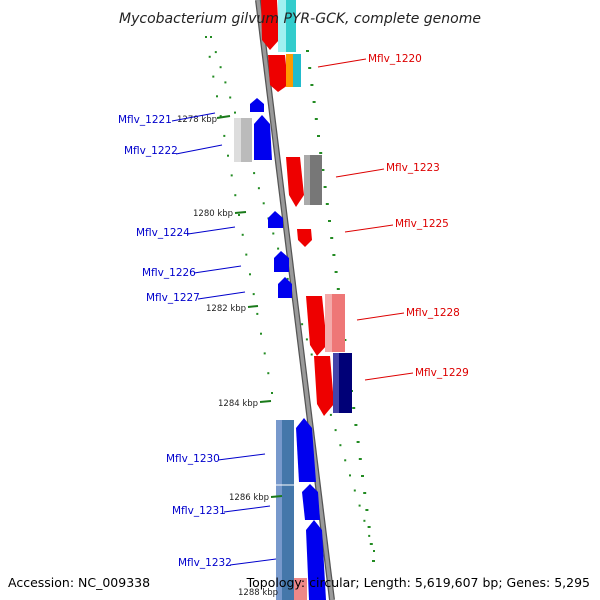  I want to click on gene-label-mflv-1223: Mflv_1223, so click(413, 168).